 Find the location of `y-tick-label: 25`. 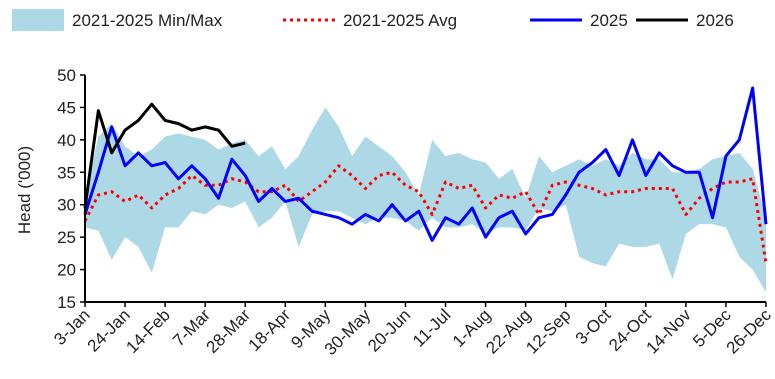

y-tick-label: 25 is located at coordinates (66, 237).